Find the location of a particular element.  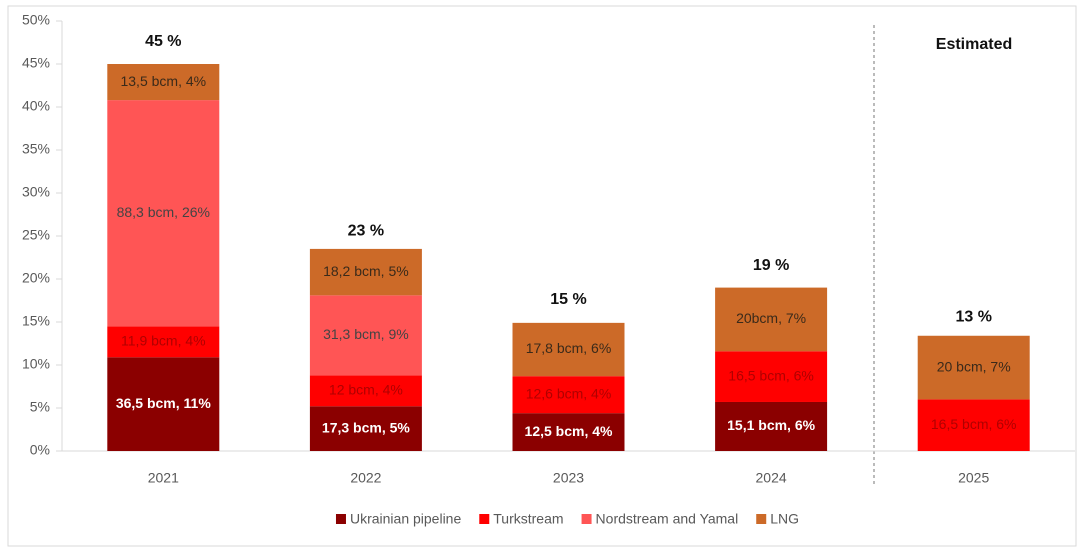

data-label: 12,6 bcm, 4% is located at coordinates (569, 393).